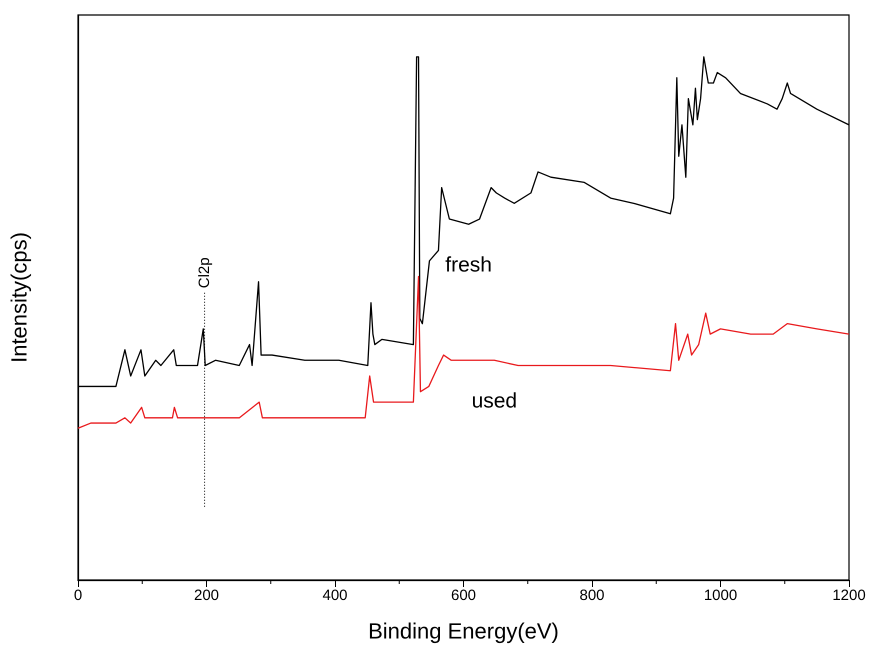  Describe the element at coordinates (335, 595) in the screenshot. I see `x-tick-label: 400` at that location.